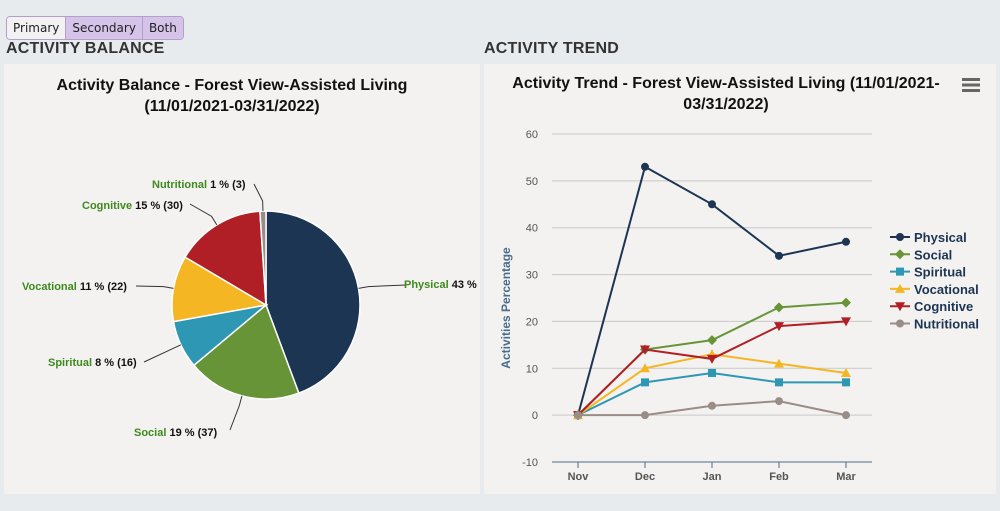  What do you see at coordinates (946, 289) in the screenshot?
I see `legend-label-vocational: Vocational` at bounding box center [946, 289].